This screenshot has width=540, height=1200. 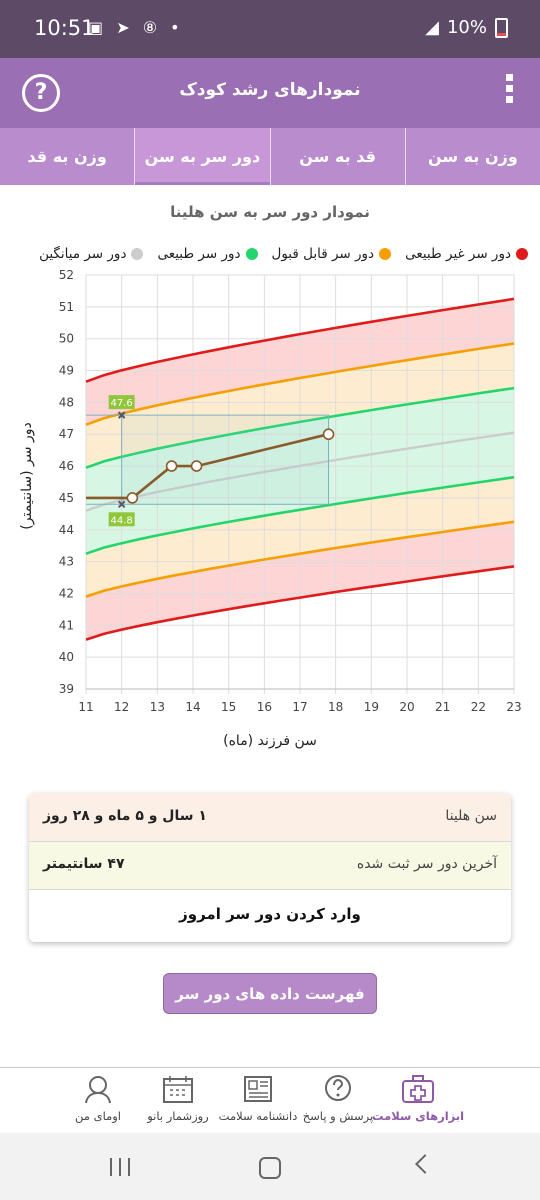 I want to click on legend-label: دور سر غیر طبیعی, so click(x=458, y=254).